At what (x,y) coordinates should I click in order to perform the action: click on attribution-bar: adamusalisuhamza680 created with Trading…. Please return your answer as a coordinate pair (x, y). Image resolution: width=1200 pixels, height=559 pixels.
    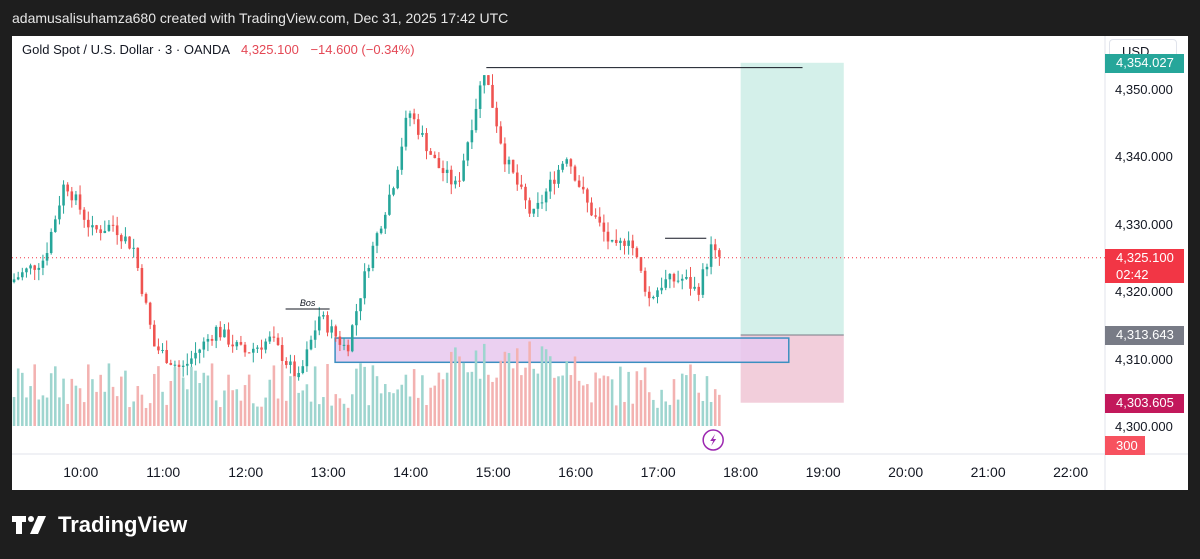
    Looking at the image, I should click on (600, 18).